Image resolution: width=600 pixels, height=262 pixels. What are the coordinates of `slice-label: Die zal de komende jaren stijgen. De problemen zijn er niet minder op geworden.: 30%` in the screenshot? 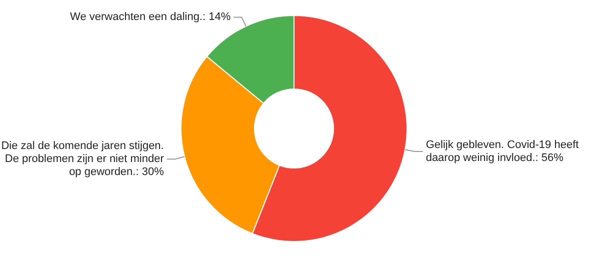 It's located at (82, 159).